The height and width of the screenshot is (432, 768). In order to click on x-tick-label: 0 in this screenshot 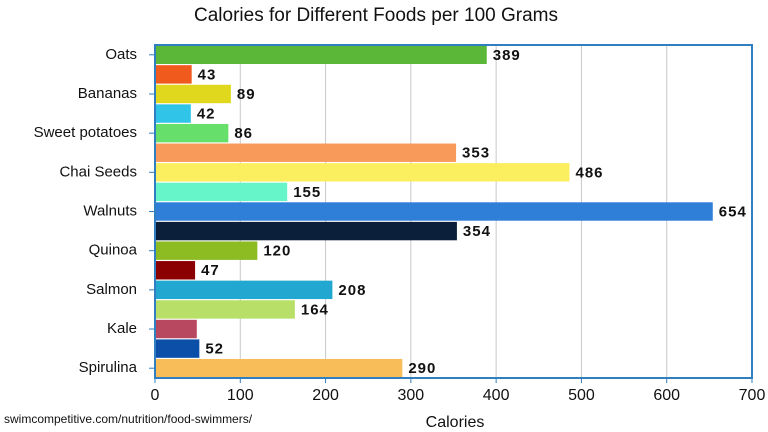, I will do `click(155, 395)`.